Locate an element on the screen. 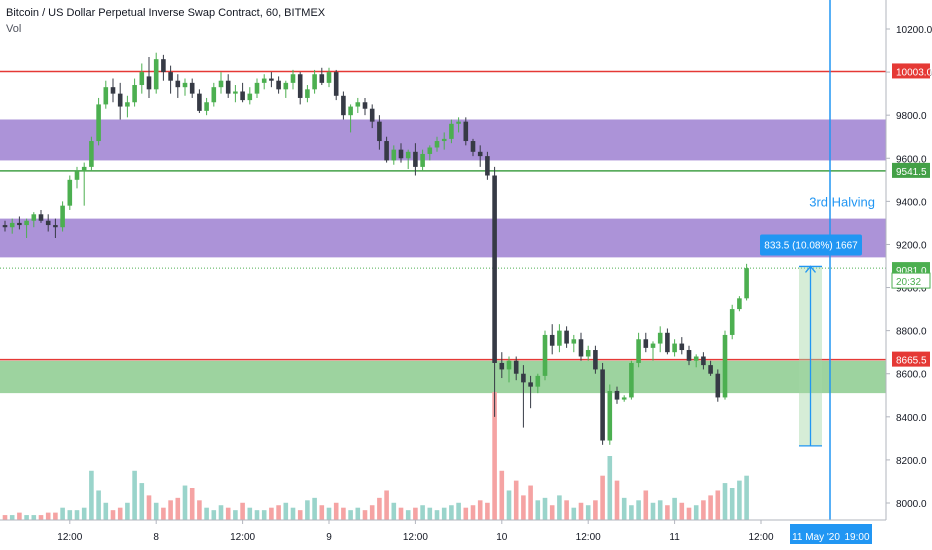  price-tick-label: 8200.0 is located at coordinates (911, 461).